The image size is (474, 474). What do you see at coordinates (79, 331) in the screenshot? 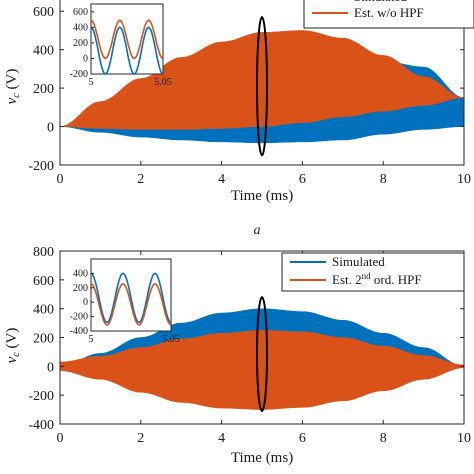
I see `inset-y-tick-label: -400` at bounding box center [79, 331].